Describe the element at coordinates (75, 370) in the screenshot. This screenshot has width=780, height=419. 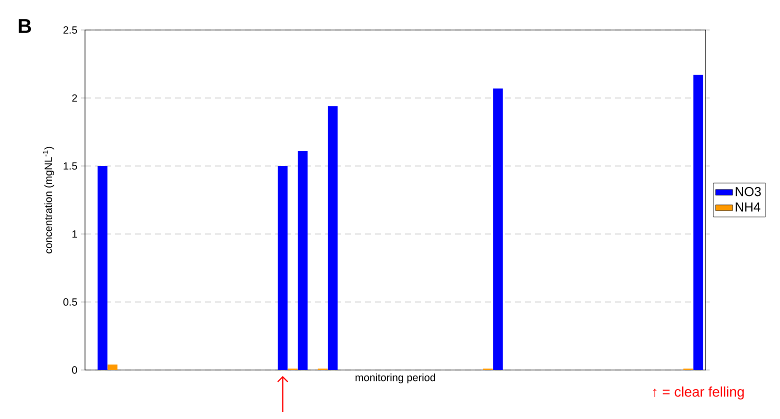
I see `y-tick-label: 0` at that location.